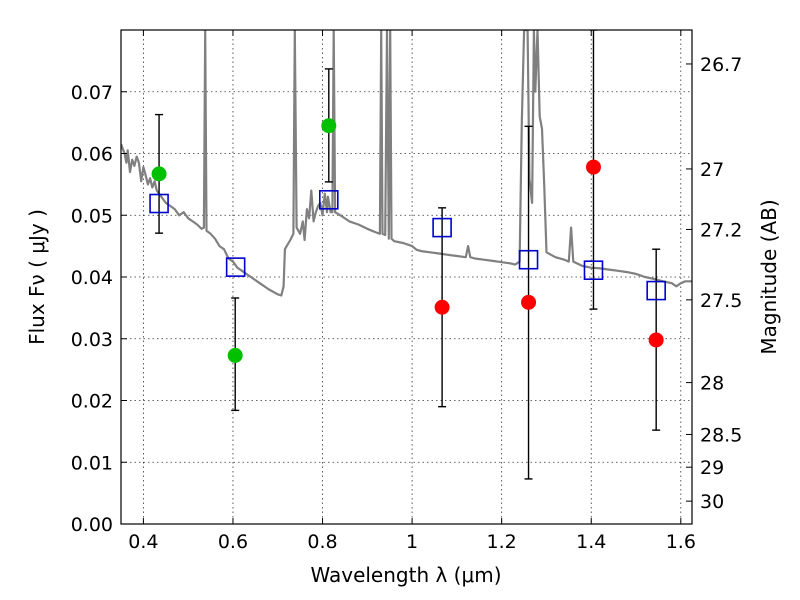  Describe the element at coordinates (412, 542) in the screenshot. I see `x-tick-label: 1` at that location.